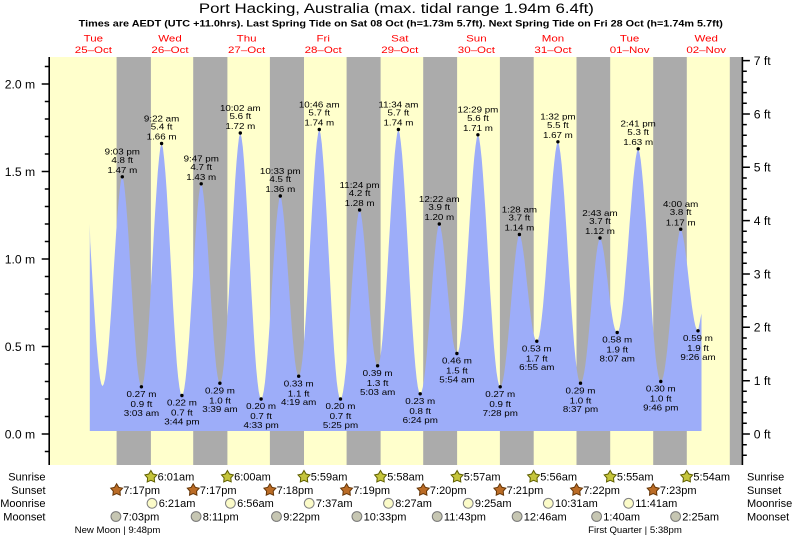  I want to click on svg-text: 4 ft, so click(763, 221).